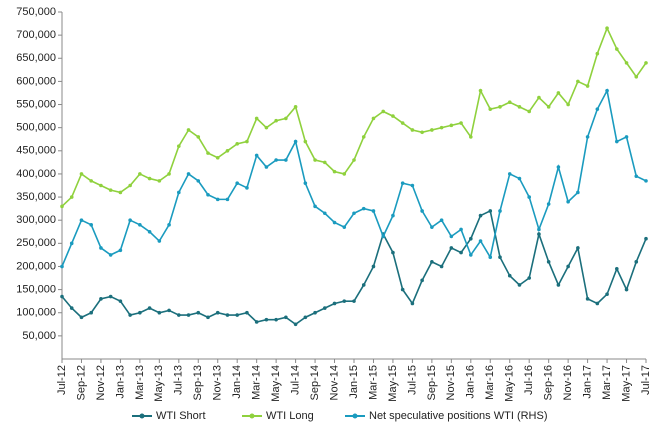 This screenshot has width=666, height=440. What do you see at coordinates (181, 416) in the screenshot?
I see `legend-label: WTI Short` at bounding box center [181, 416].